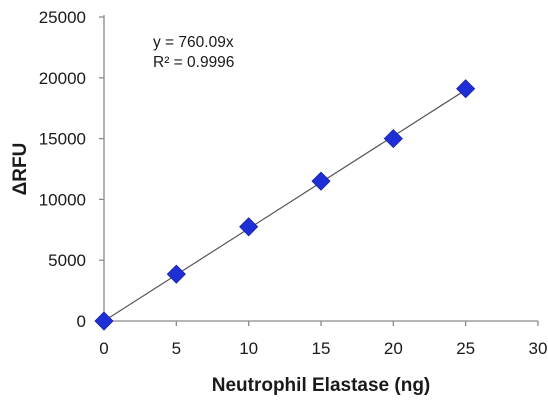  I want to click on y-tick-label: 5000, so click(67, 260).